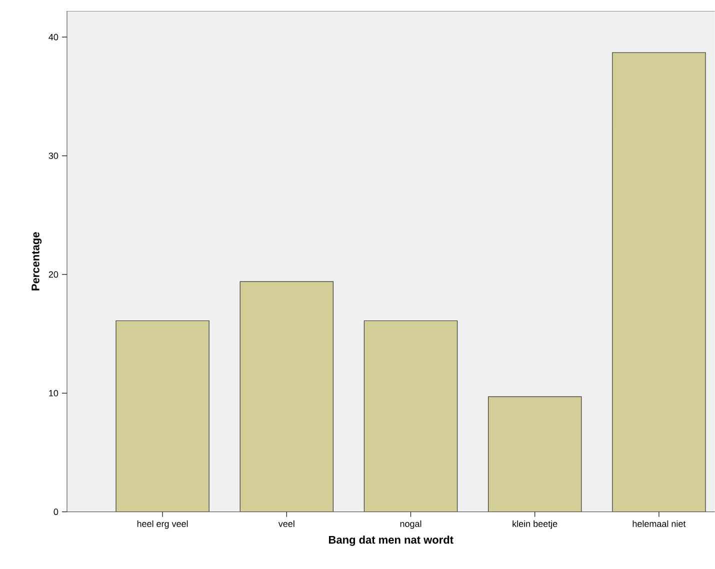 The height and width of the screenshot is (569, 715). I want to click on x-tick-label: heel erg veel, so click(162, 524).